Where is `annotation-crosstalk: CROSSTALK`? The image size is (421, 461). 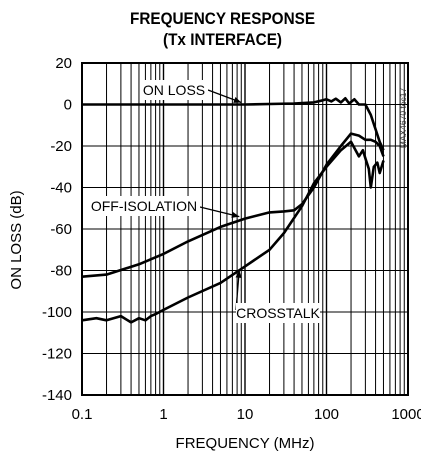 annotation-crosstalk: CROSSTALK is located at coordinates (278, 313).